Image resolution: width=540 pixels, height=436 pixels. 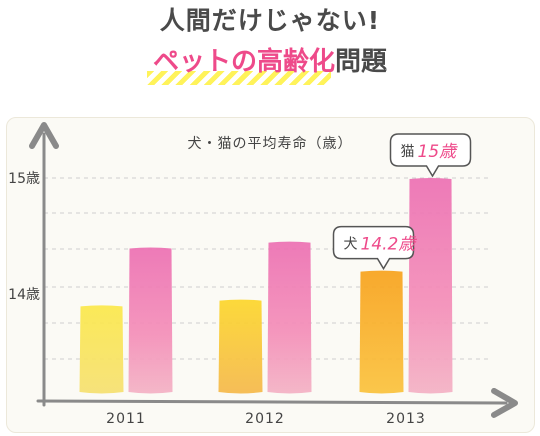 I want to click on annotations: 犬 14.2歳 猫 15歳, so click(x=402, y=202).